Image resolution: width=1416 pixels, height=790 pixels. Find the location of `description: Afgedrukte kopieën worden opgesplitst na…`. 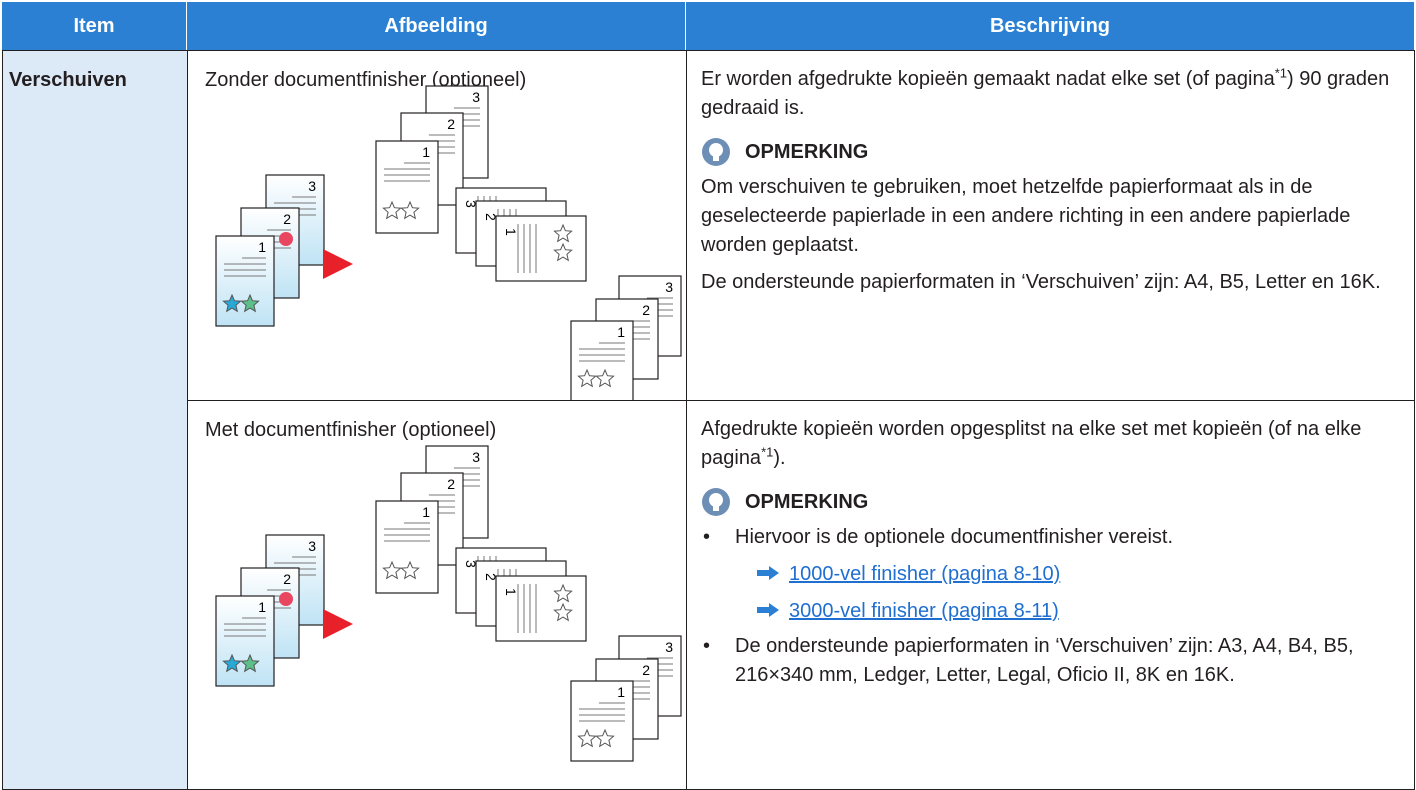

description: Afgedrukte kopieën worden opgesplitst na… is located at coordinates (1047, 444).